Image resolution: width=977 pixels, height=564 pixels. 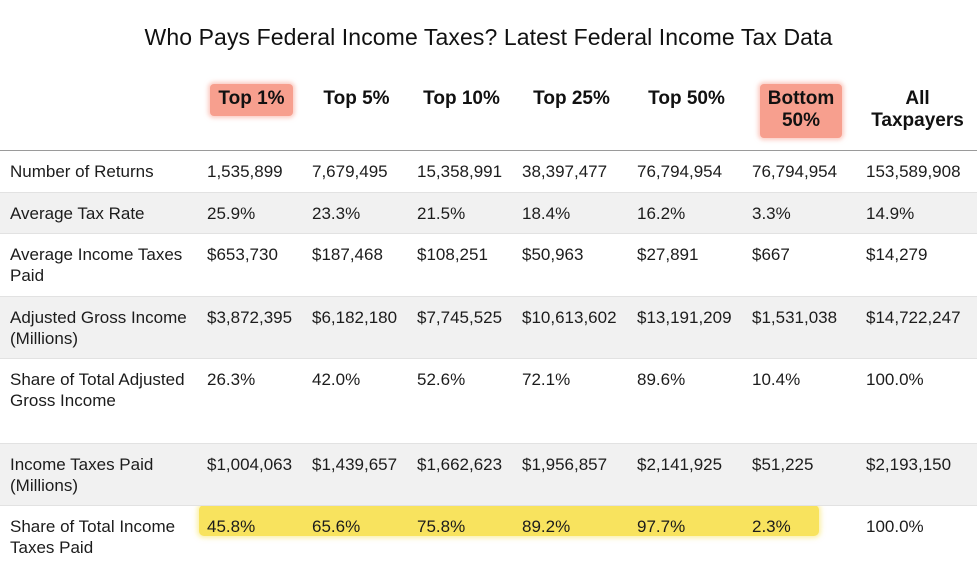 What do you see at coordinates (686, 475) in the screenshot?
I see `cell: $2,141,925` at bounding box center [686, 475].